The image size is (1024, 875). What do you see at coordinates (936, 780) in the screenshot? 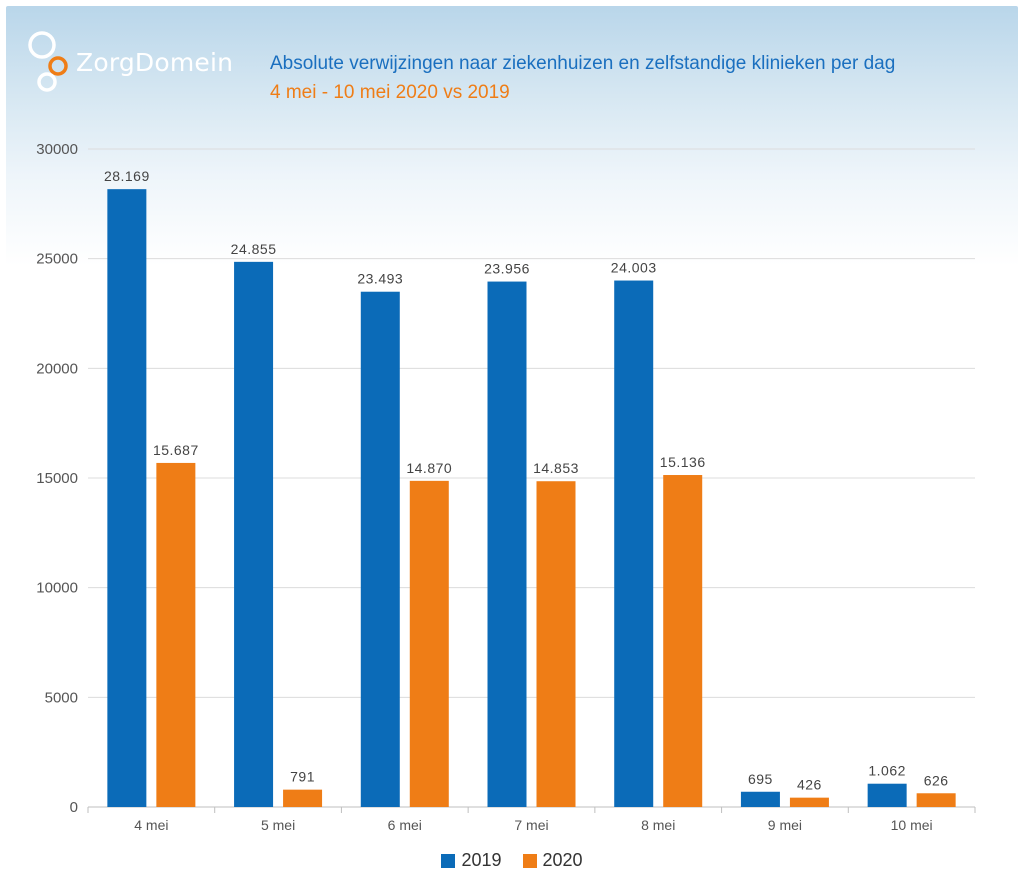
I see `data-label: 626` at bounding box center [936, 780].